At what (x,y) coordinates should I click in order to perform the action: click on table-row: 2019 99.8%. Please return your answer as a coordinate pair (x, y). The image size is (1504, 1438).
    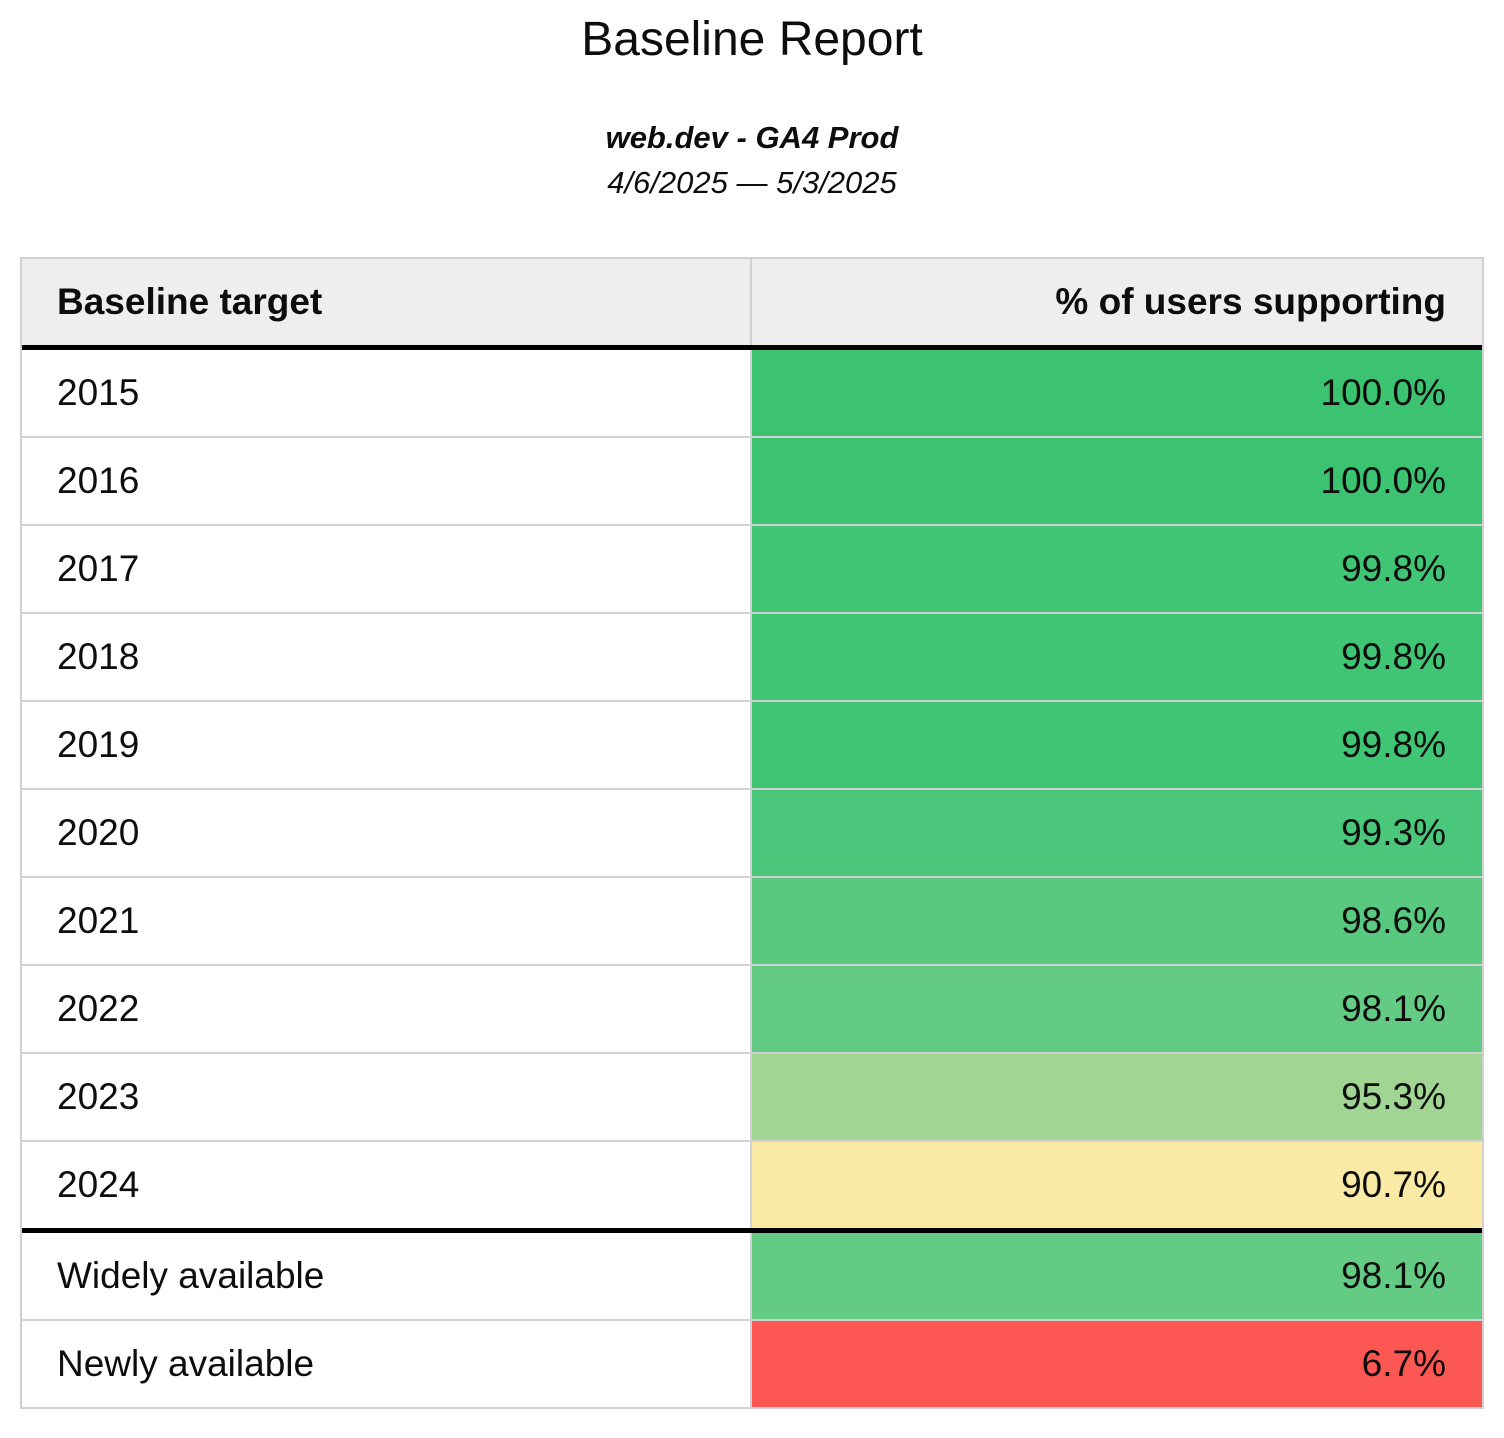
    Looking at the image, I should click on (752, 746).